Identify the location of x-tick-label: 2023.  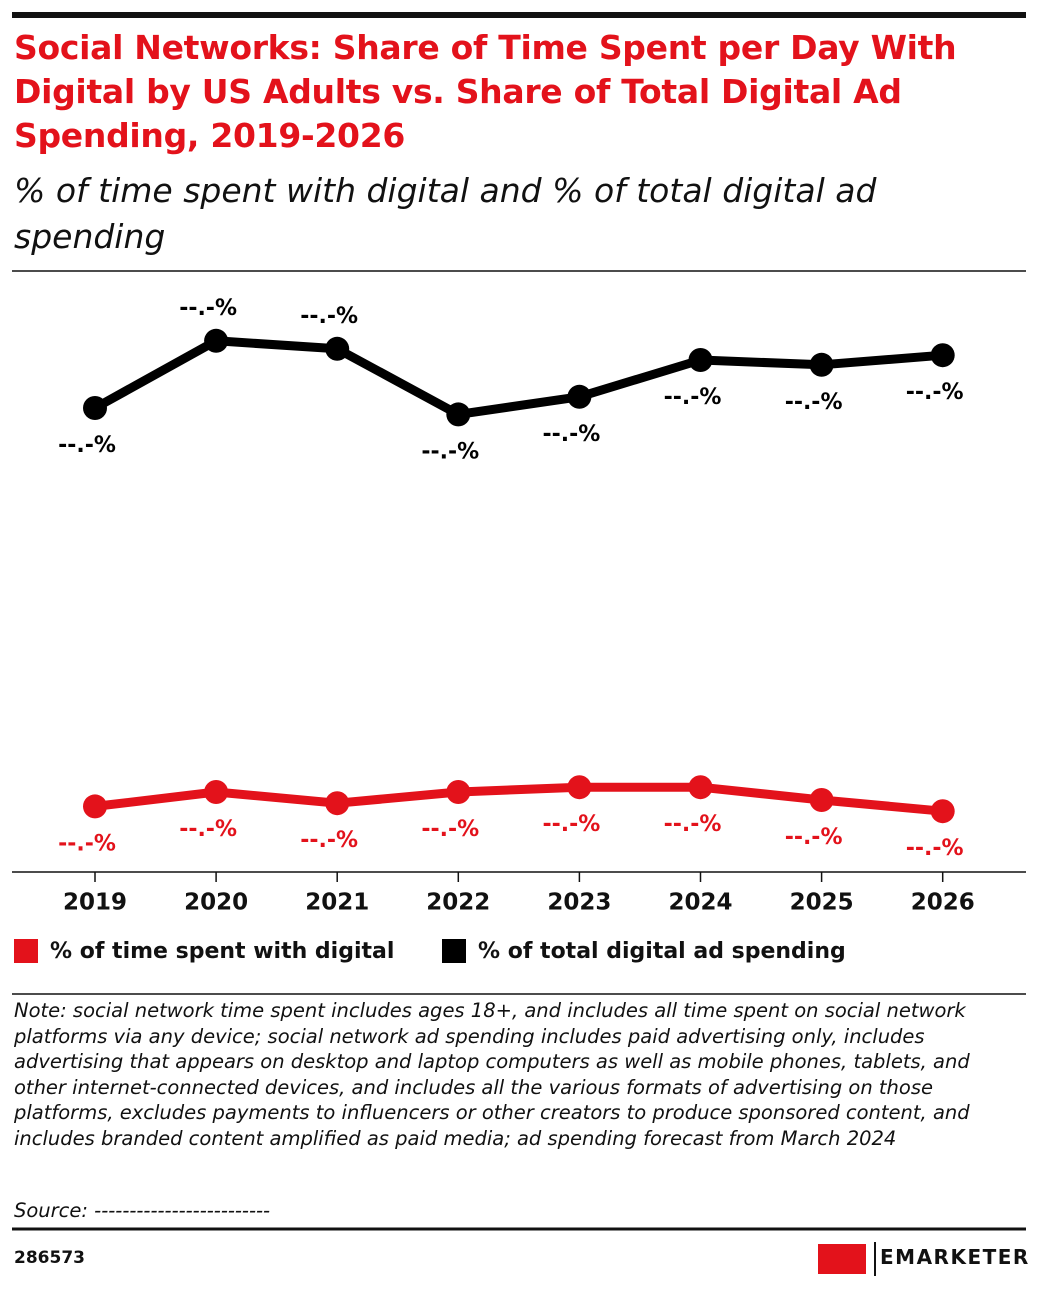
(579, 903).